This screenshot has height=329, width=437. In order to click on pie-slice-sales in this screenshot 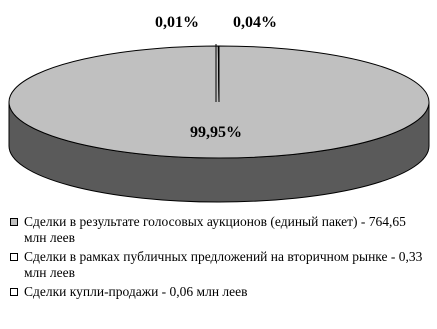, I will do `click(218, 74)`.